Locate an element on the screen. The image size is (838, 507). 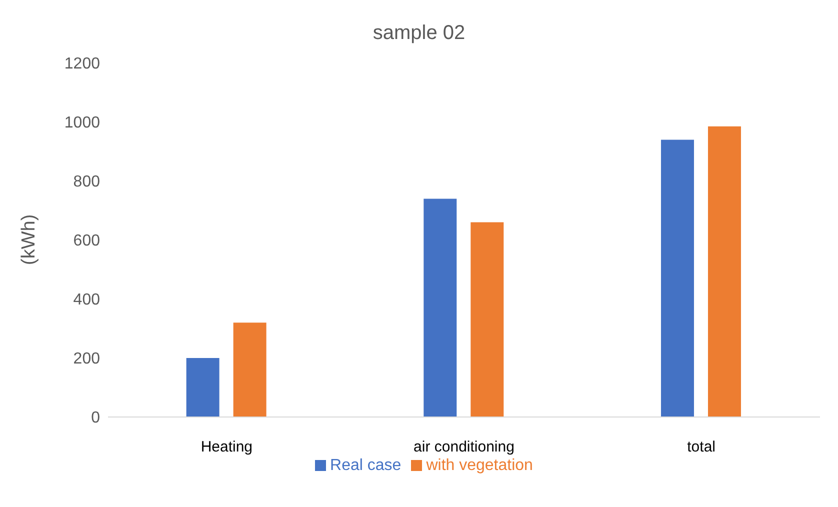
legend-label: Real case is located at coordinates (366, 465).